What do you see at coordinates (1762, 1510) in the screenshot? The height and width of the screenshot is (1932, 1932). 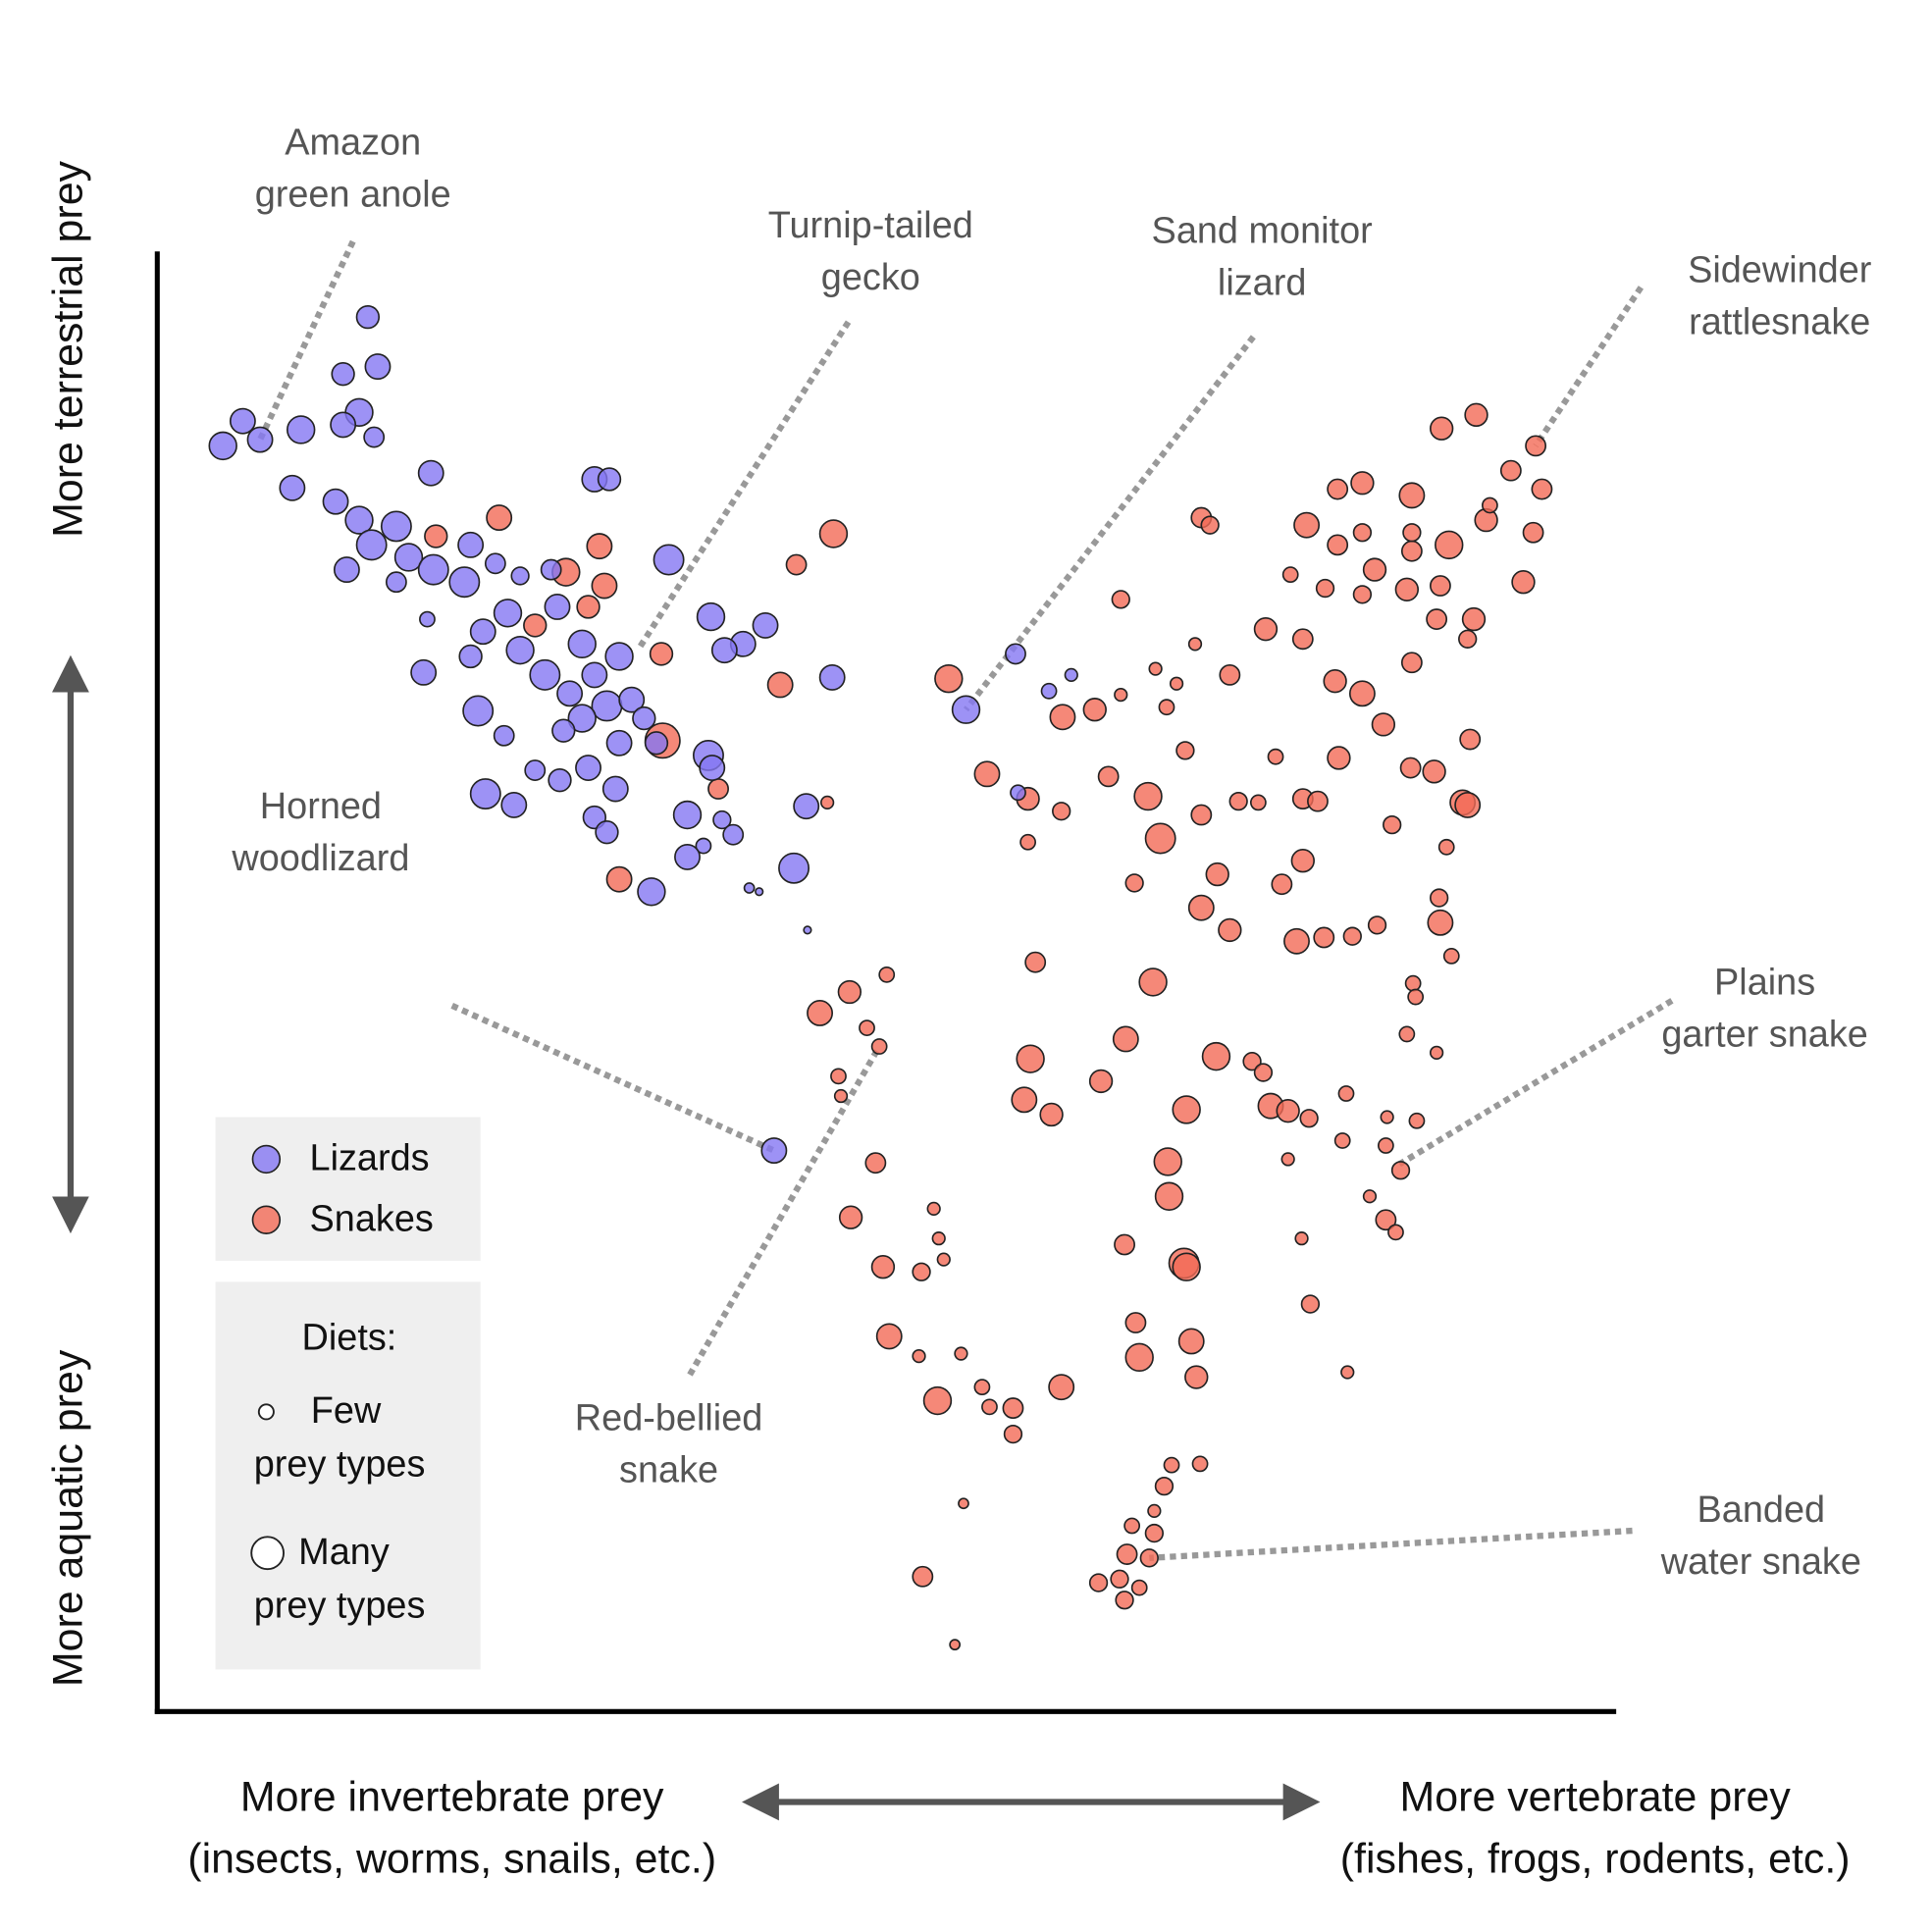 I see `annotation-label: Banded` at bounding box center [1762, 1510].